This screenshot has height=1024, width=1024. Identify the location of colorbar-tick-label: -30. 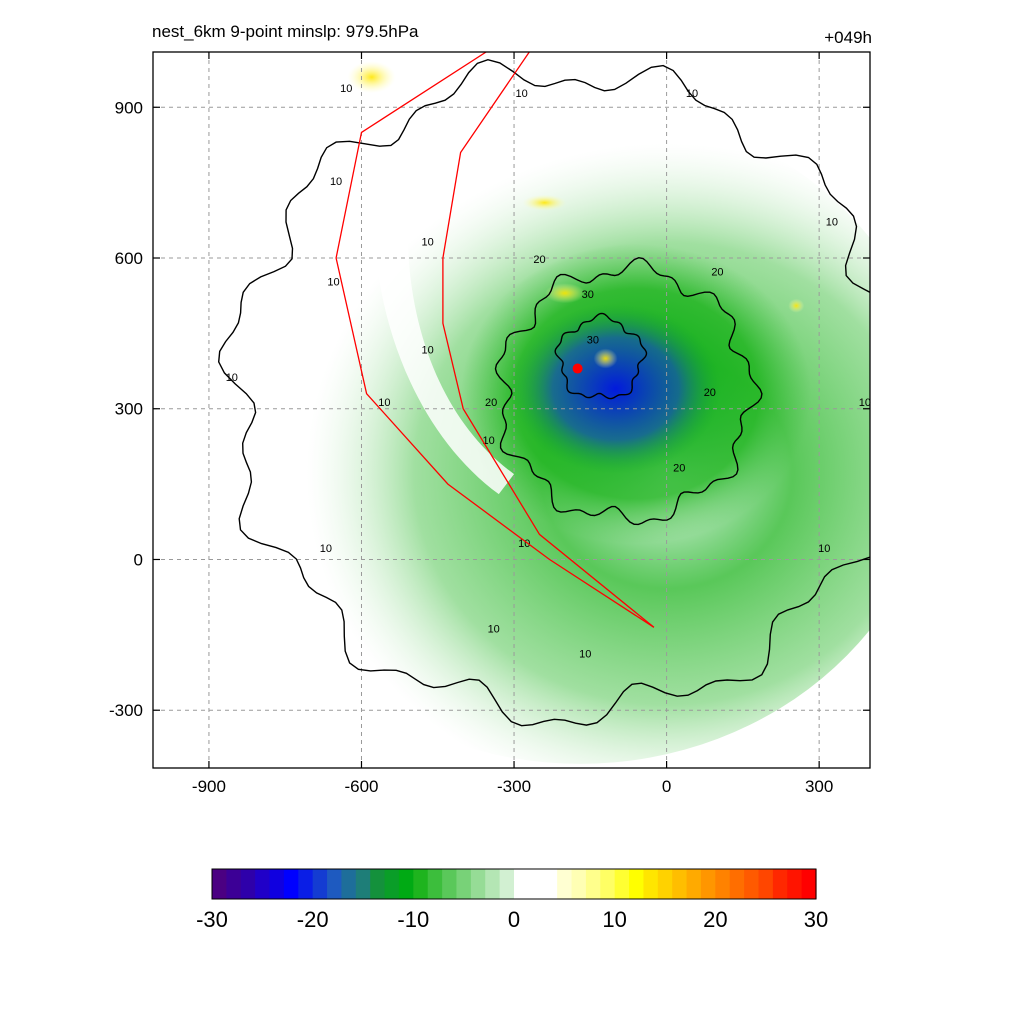
(212, 919).